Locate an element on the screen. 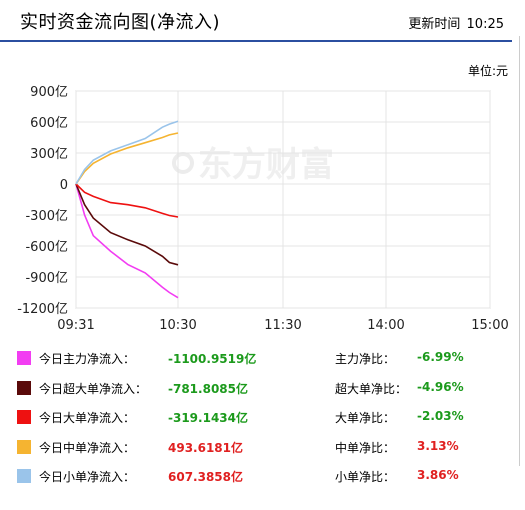  legend-value: 493.6181亿 is located at coordinates (206, 447).